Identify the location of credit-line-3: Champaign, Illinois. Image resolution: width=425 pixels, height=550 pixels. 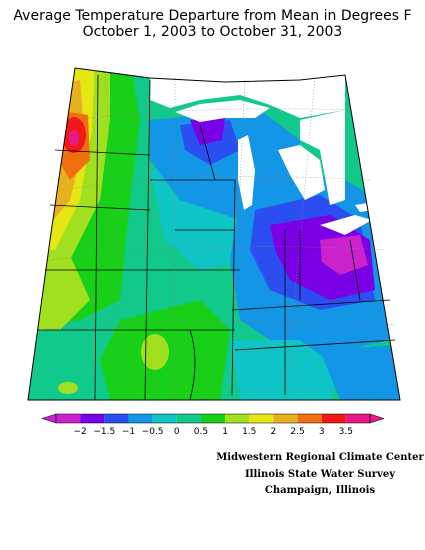
(320, 490).